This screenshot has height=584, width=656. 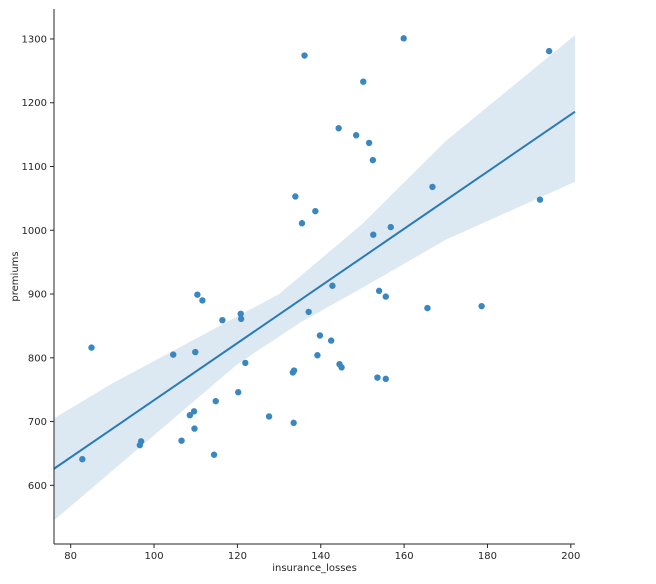 What do you see at coordinates (404, 556) in the screenshot?
I see `x-tick-label: 160` at bounding box center [404, 556].